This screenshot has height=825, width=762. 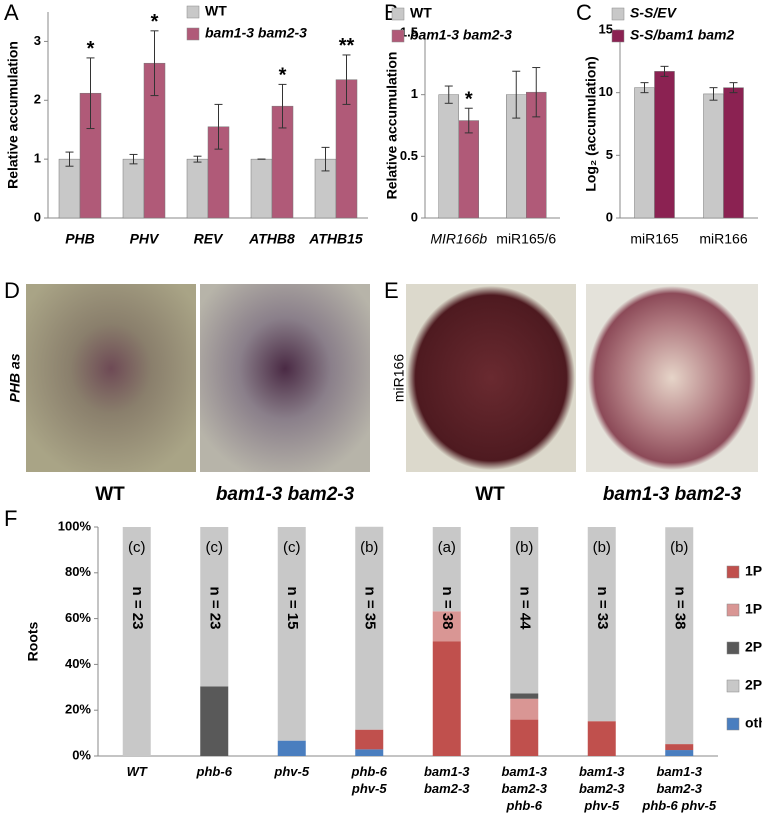 I want to click on legend-label: S-S/EV, so click(x=654, y=13).